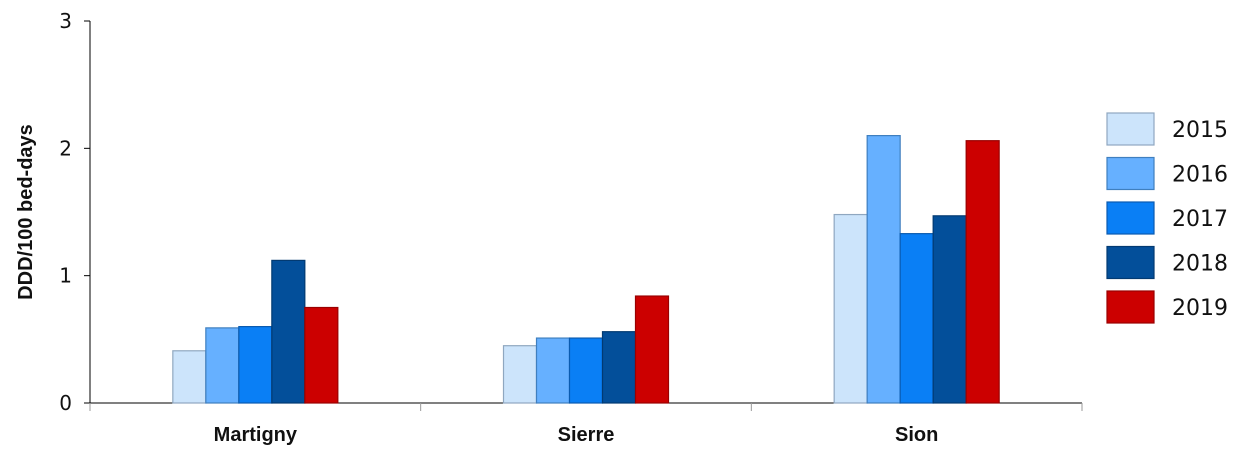 The image size is (1245, 449). What do you see at coordinates (1200, 219) in the screenshot?
I see `legend-label: 2017` at bounding box center [1200, 219].